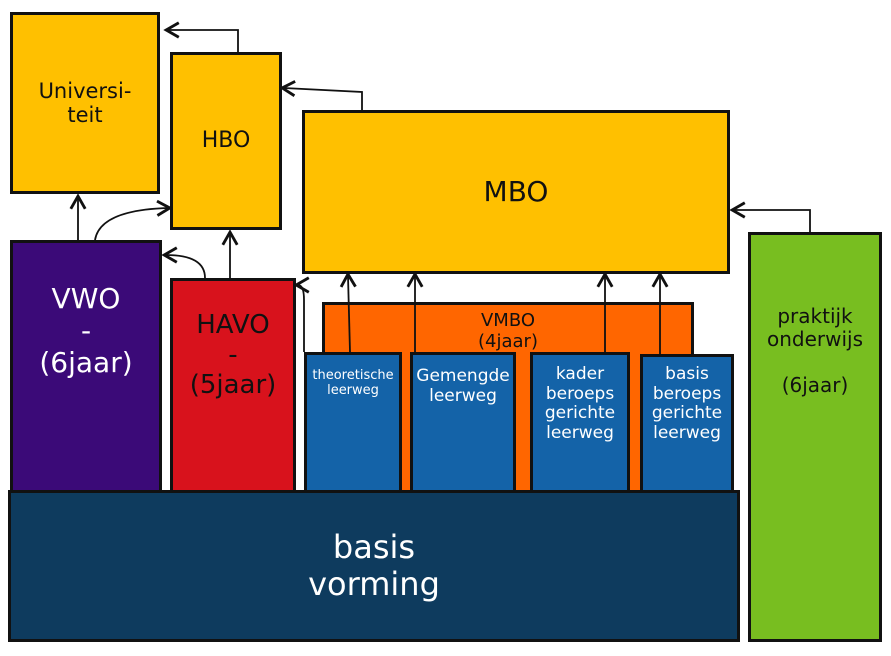  Describe the element at coordinates (321, 95) in the screenshot. I see `arrow-mbo-to-hbo` at that location.